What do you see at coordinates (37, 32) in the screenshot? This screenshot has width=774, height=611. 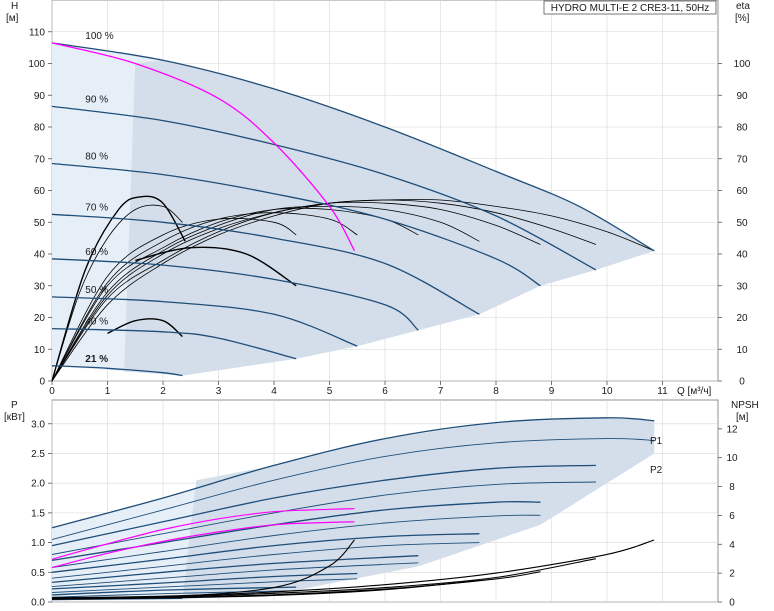 I see `upper-left-tick-label: 110` at bounding box center [37, 32].